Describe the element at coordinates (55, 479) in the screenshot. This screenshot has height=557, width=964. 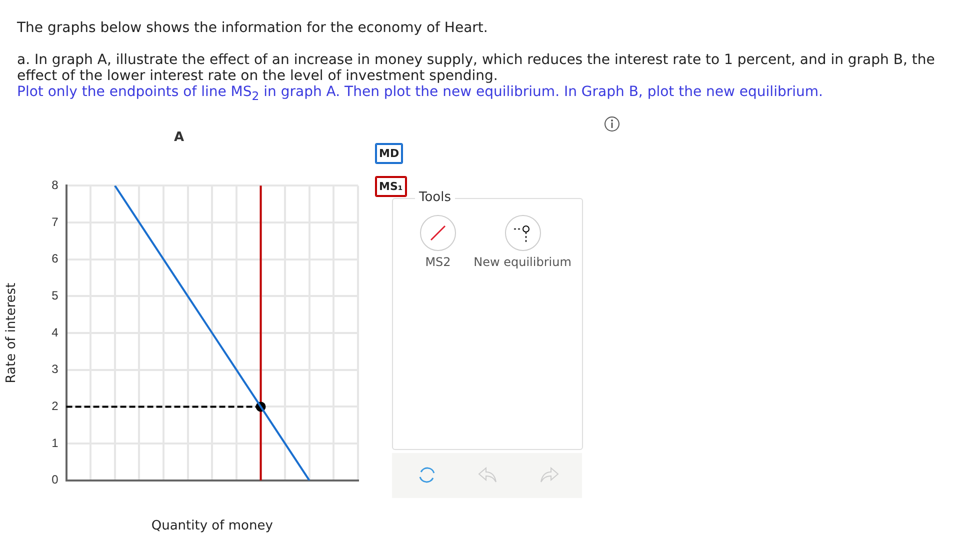
I see `y-tick-label: 0` at that location.